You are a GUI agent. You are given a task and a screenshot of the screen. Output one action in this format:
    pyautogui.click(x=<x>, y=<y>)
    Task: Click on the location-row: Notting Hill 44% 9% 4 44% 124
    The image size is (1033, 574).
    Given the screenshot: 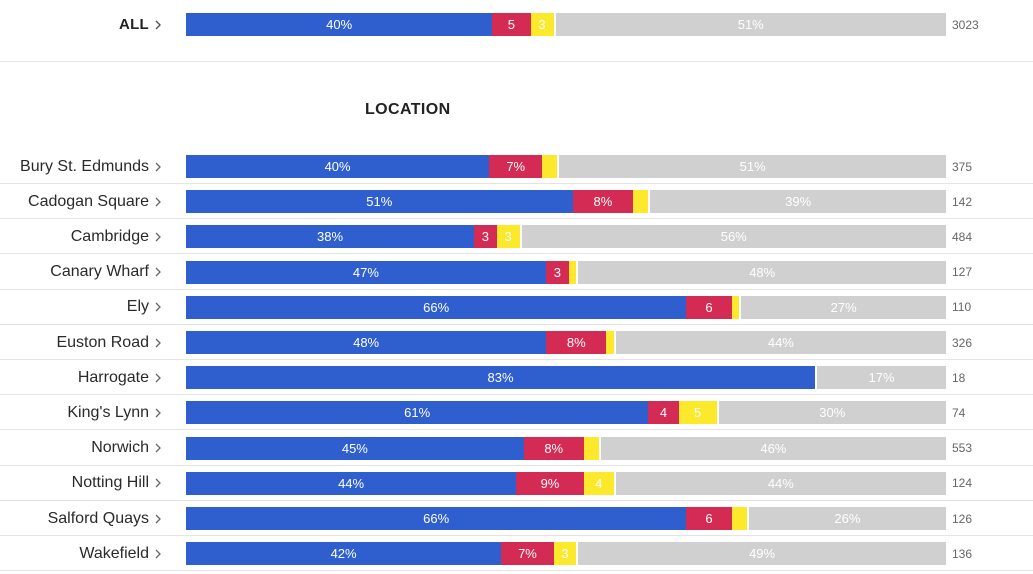 What is the action you would take?
    pyautogui.click(x=516, y=483)
    